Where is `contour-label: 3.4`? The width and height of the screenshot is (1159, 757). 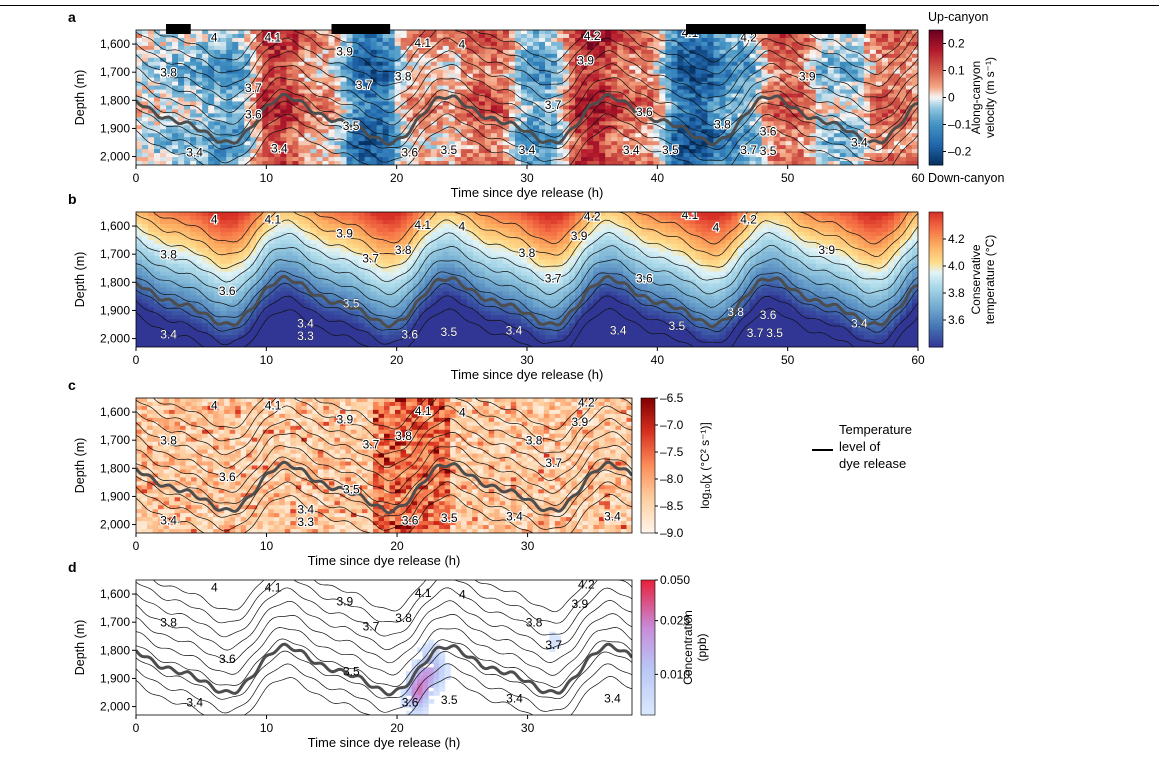 contour-label: 3.4 is located at coordinates (527, 150).